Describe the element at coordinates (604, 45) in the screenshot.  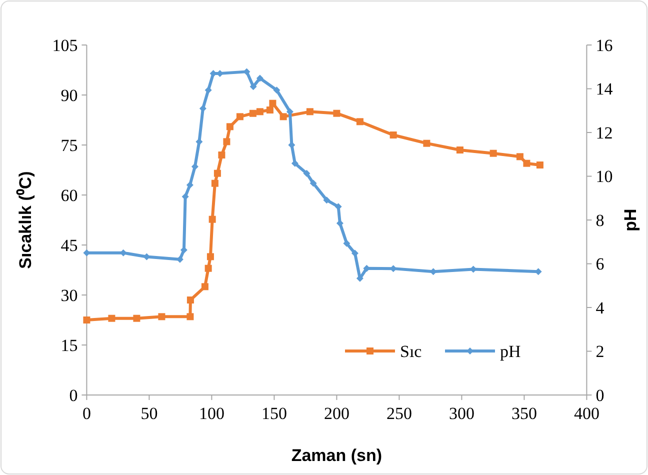
I see `y2-tick-label: 16` at that location.